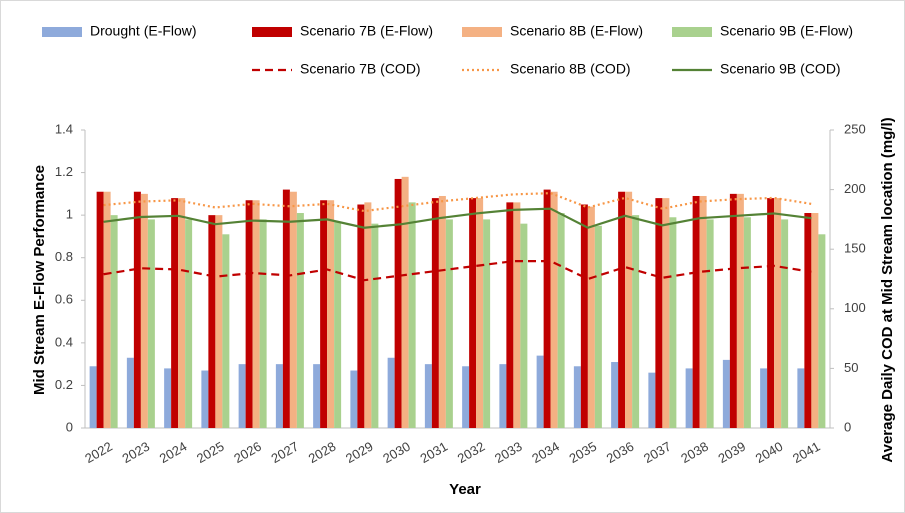  I want to click on y-tick-label: 0.8, so click(64, 256).